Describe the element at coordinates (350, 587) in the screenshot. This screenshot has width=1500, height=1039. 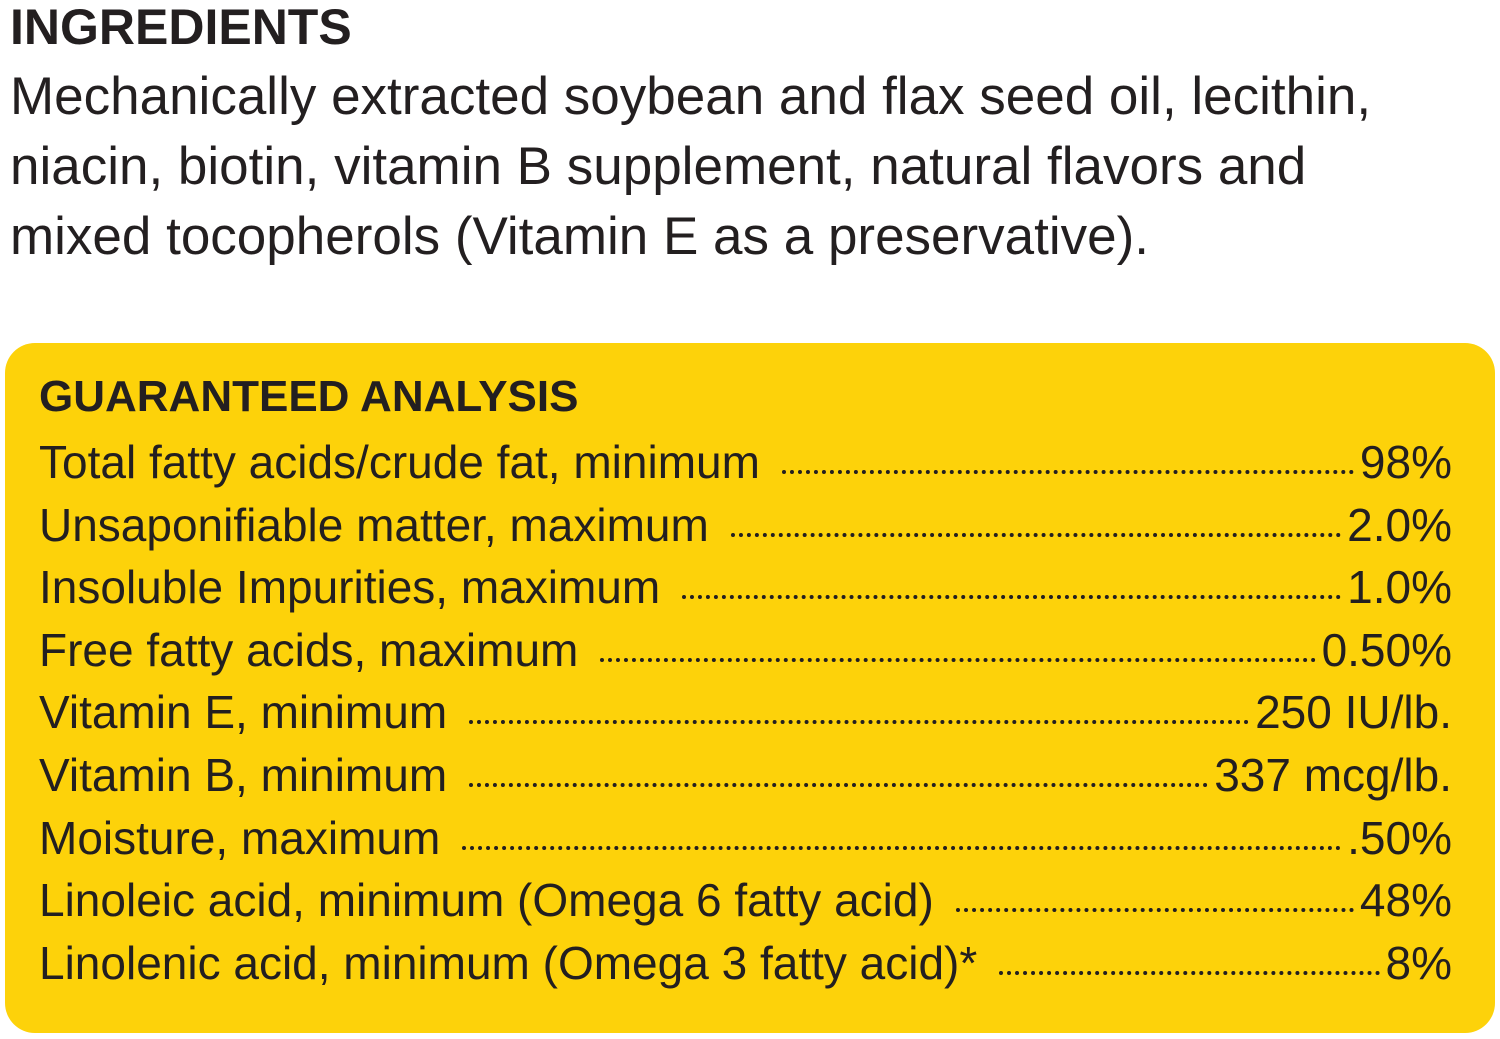
I see `analysis-label: Insoluble Impurities, maximum` at that location.